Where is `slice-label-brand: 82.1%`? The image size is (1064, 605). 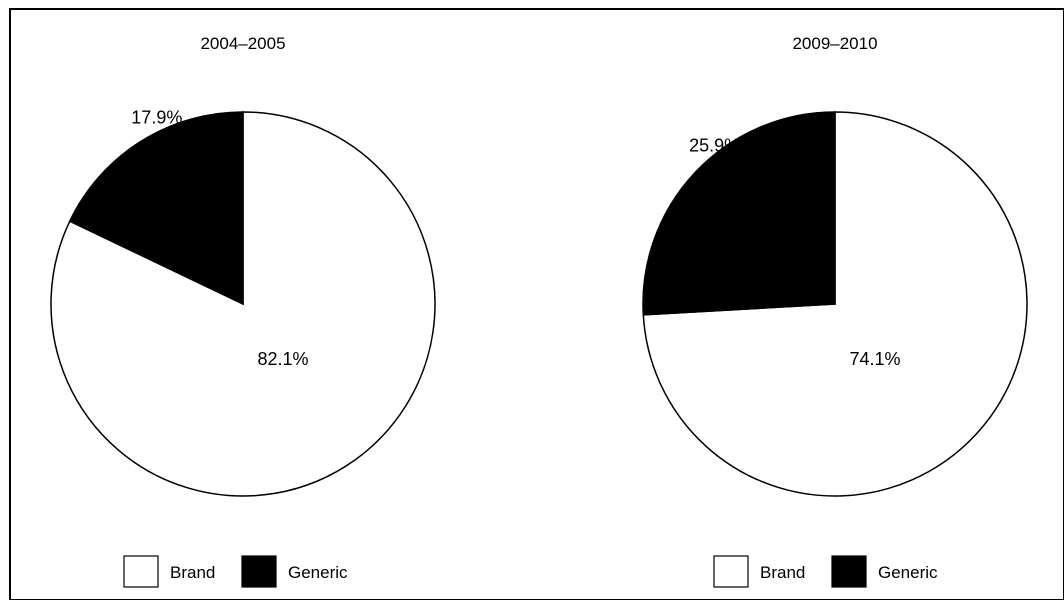
slice-label-brand: 82.1% is located at coordinates (282, 359).